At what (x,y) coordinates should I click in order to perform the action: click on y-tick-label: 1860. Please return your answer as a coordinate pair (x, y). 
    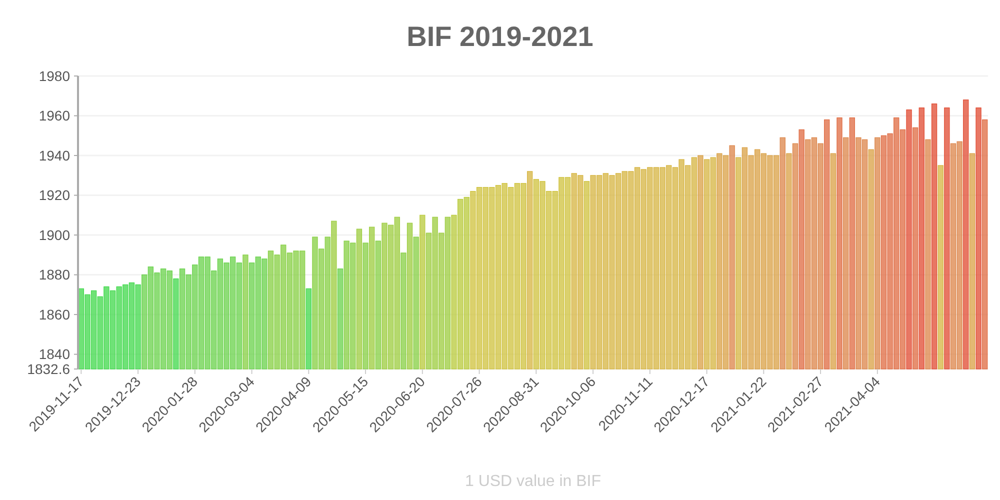
    Looking at the image, I should click on (54, 314).